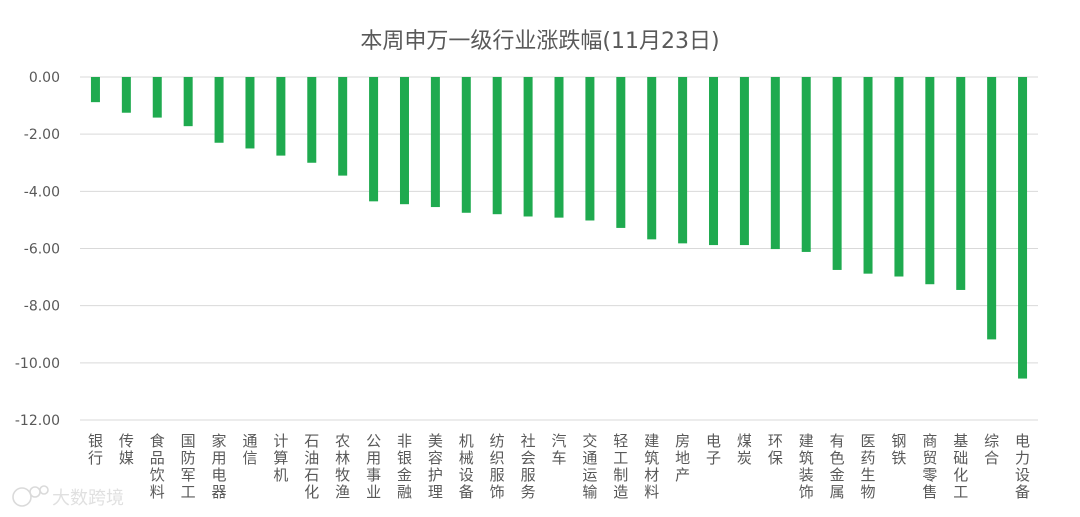 Image resolution: width=1080 pixels, height=517 pixels. Describe the element at coordinates (991, 449) in the screenshot. I see `x-category-label: 综合` at that location.